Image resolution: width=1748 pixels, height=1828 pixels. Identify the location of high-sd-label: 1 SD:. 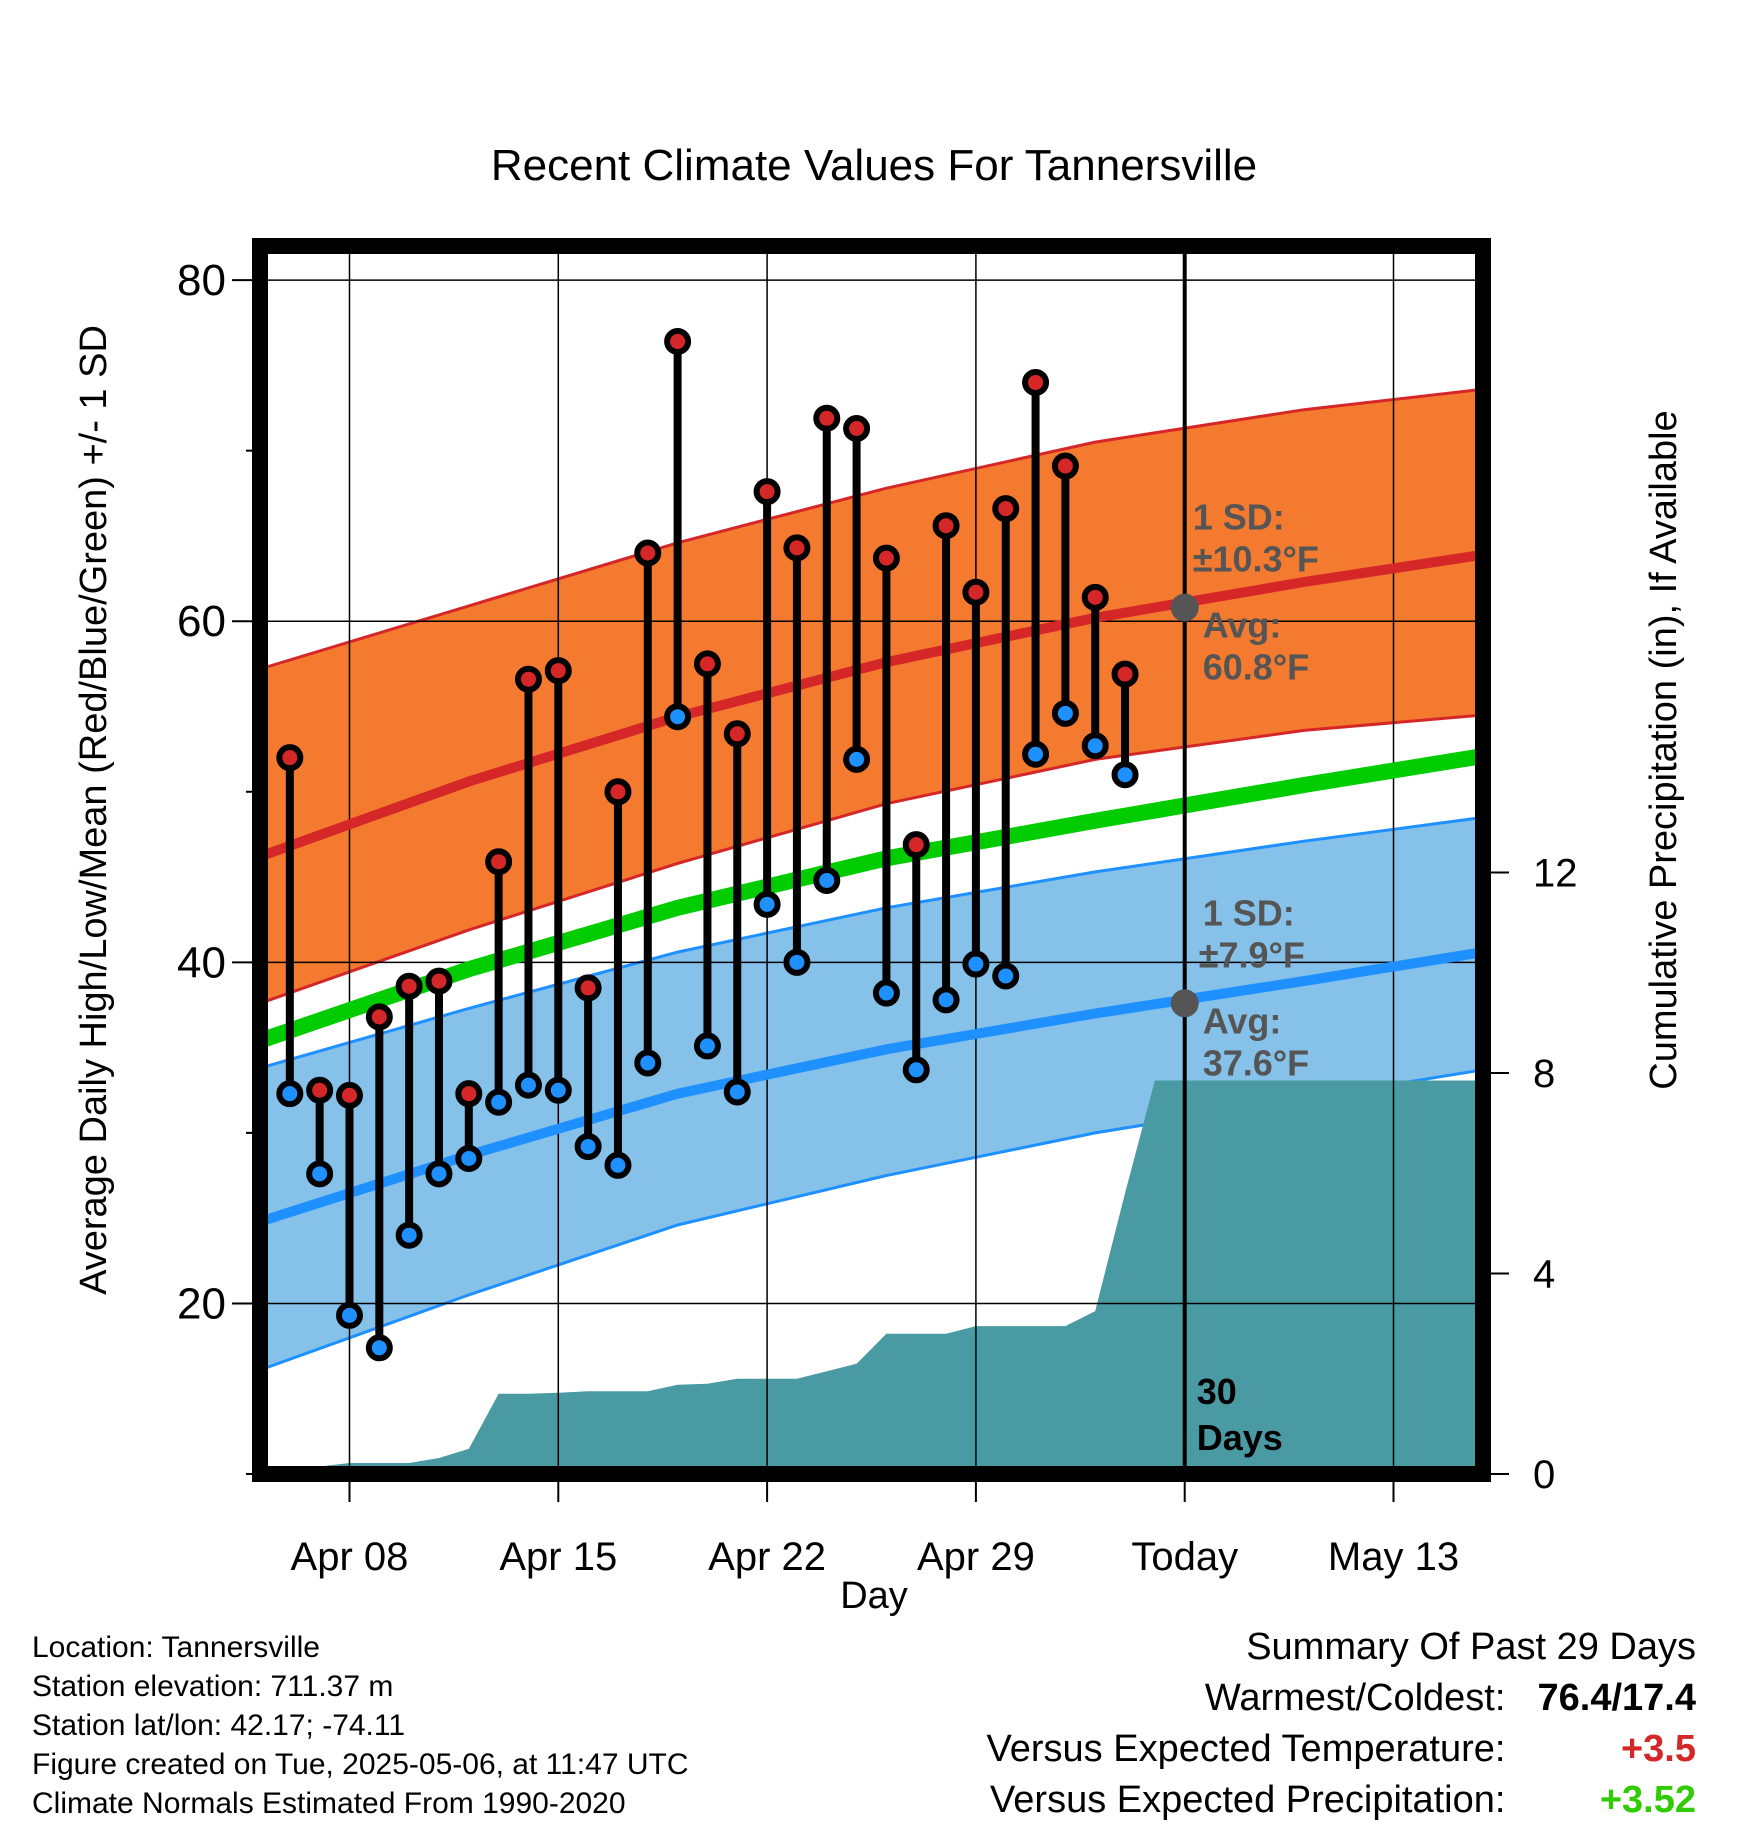
(1239, 517).